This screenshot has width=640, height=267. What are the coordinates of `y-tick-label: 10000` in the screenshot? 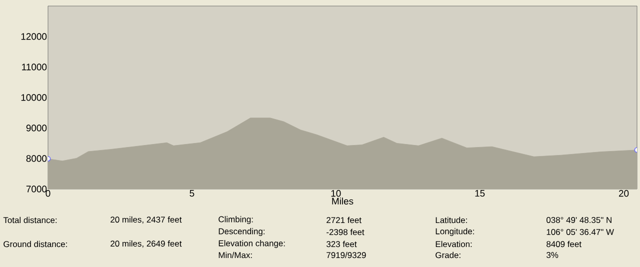 It's located at (34, 97).